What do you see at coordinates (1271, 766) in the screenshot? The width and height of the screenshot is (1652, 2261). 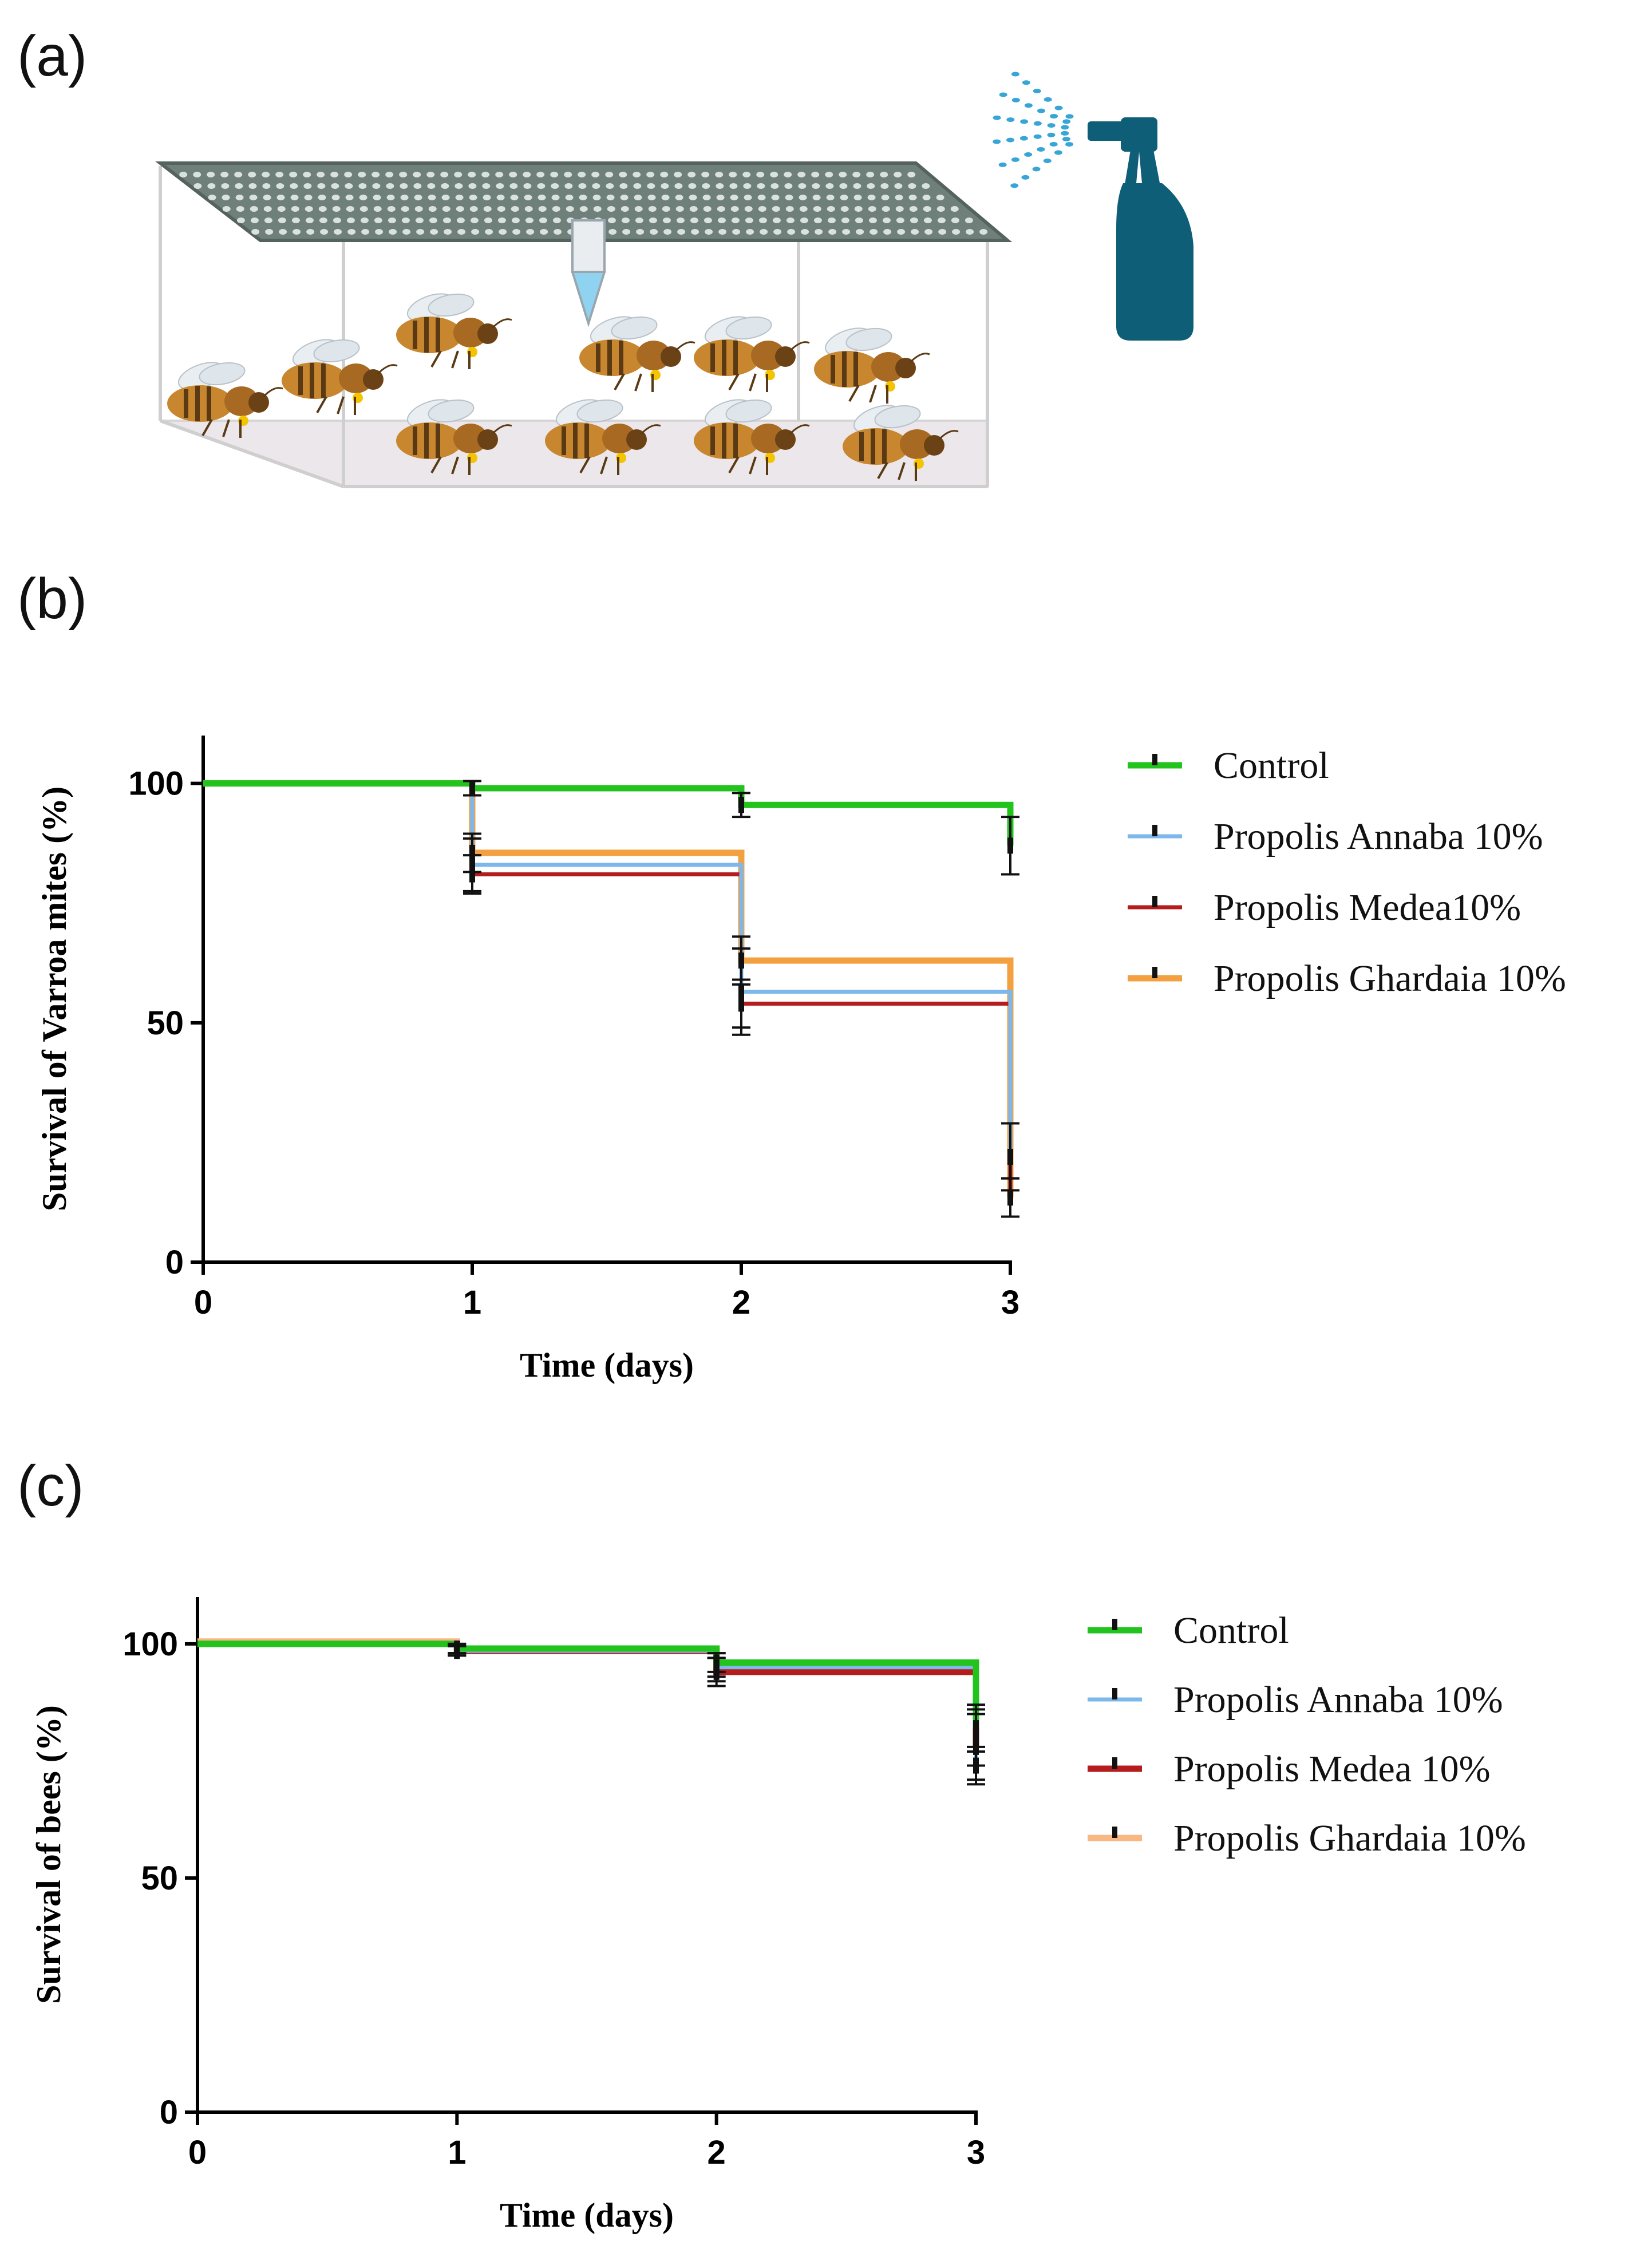 I see `legend-label: Control` at bounding box center [1271, 766].